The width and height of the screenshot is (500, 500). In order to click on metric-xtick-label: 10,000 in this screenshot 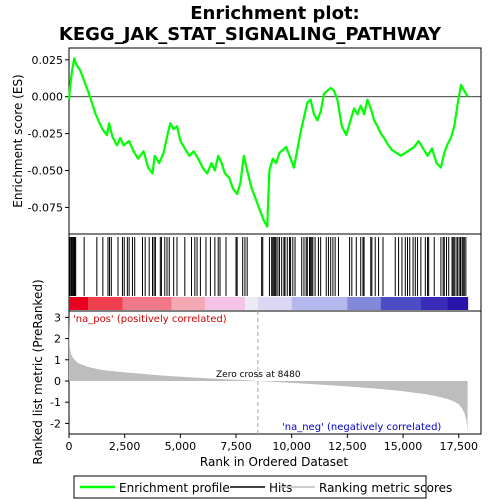, I will do `click(291, 446)`.